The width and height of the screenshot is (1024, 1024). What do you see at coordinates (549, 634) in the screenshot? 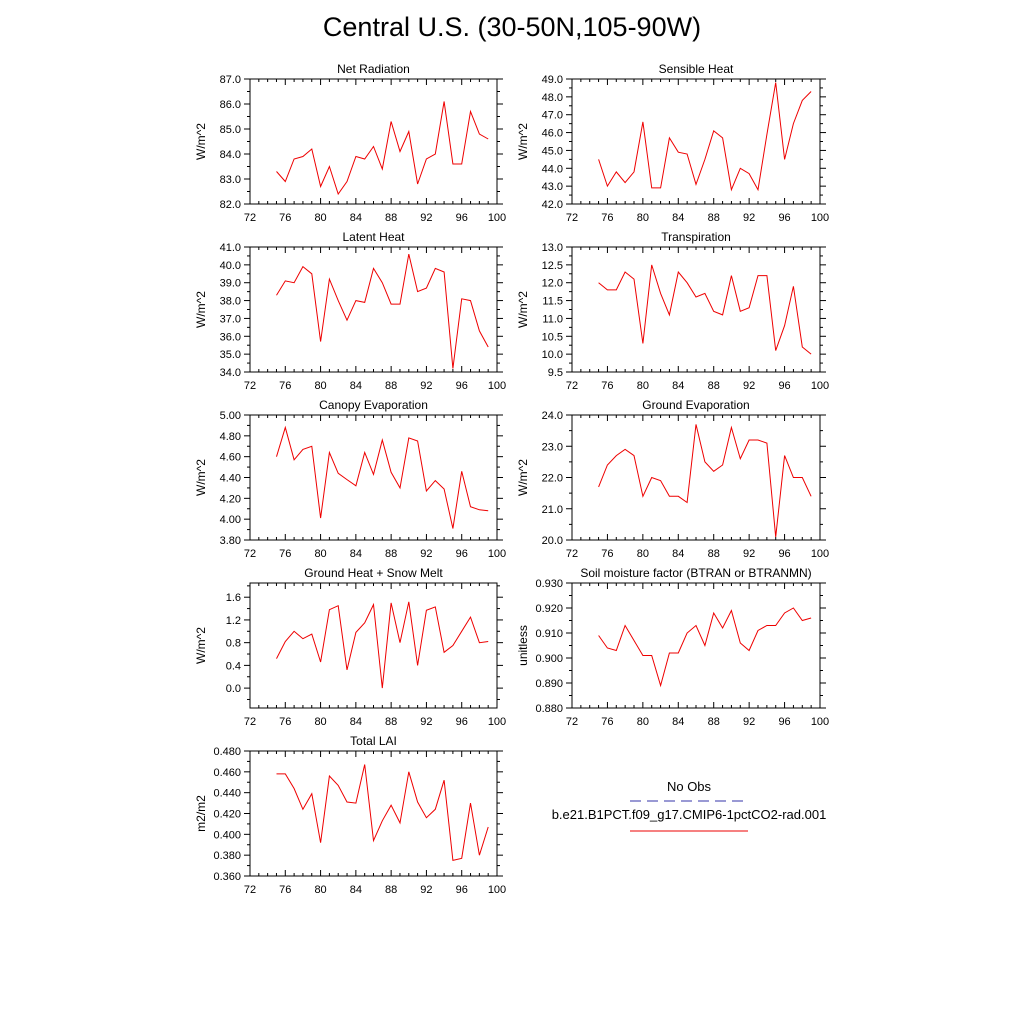
I see `y-tick-label: 0.910` at bounding box center [549, 634].